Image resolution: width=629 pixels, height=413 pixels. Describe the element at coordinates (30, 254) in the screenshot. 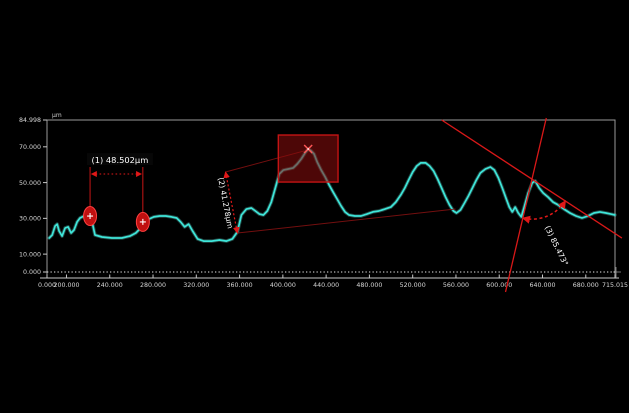

I see `y-tick-label: 10.000` at that location.